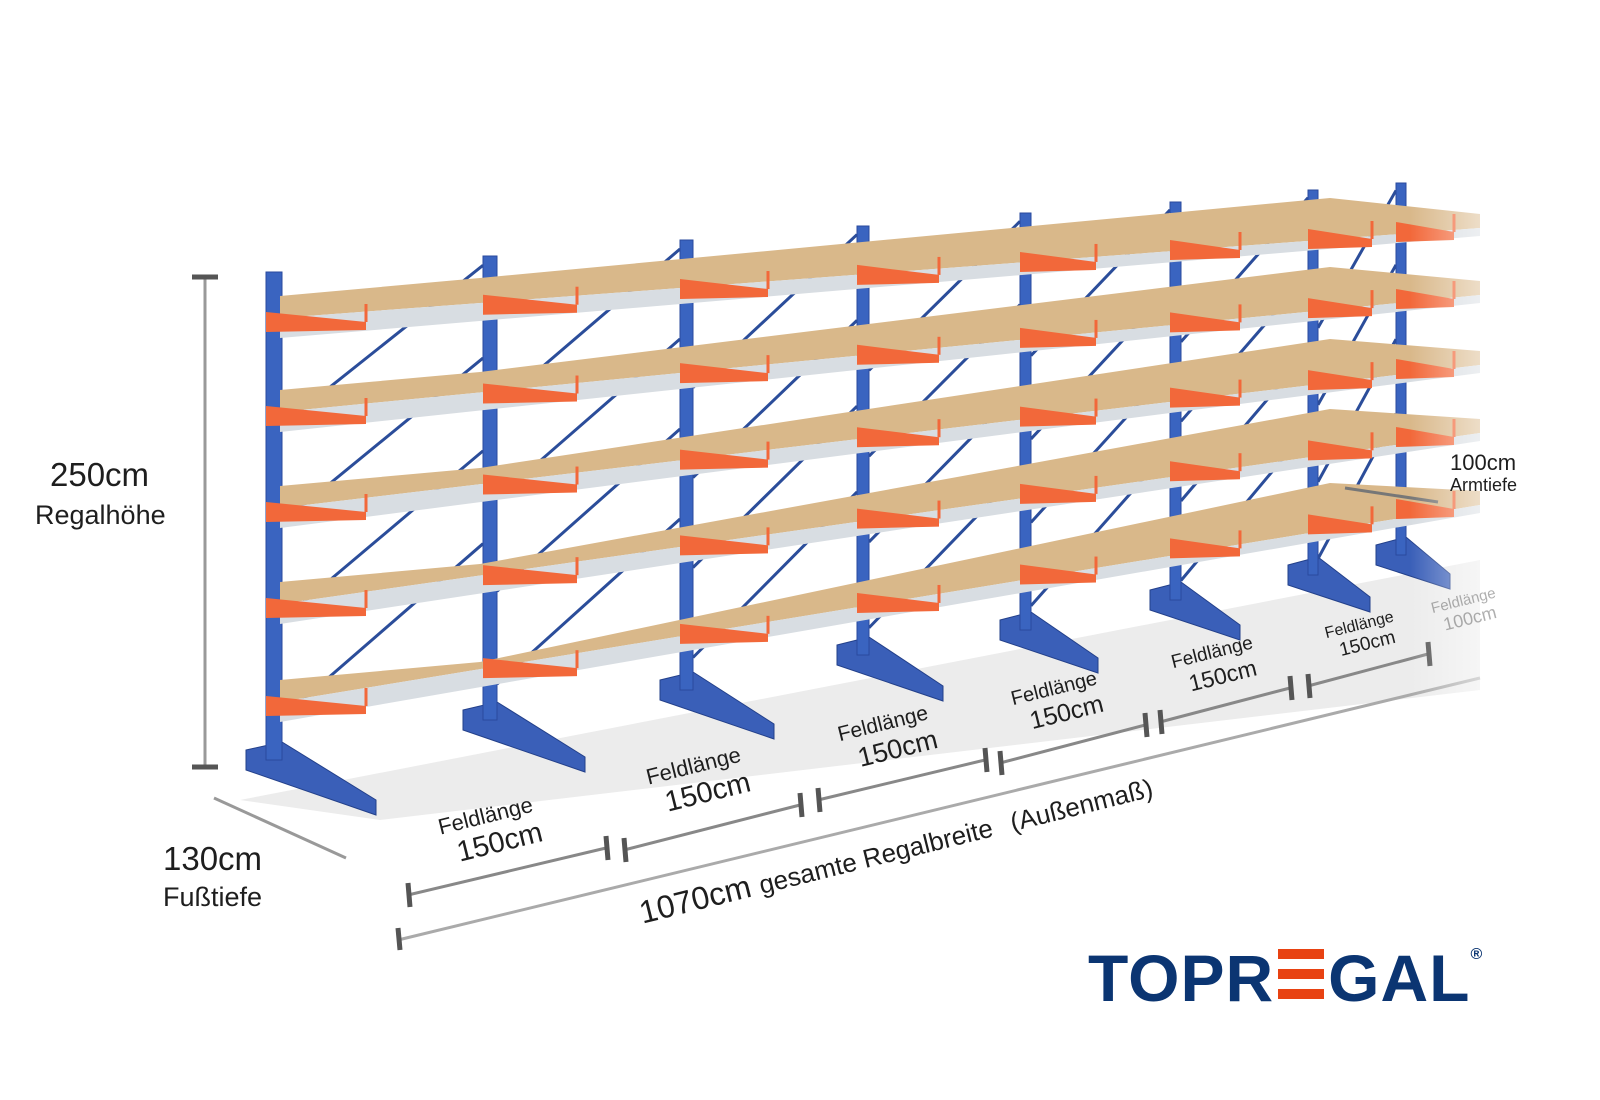 Image resolution: width=1600 pixels, height=1100 pixels. Describe the element at coordinates (1483, 462) in the screenshot. I see `arm-depth-value: 100cm` at that location.